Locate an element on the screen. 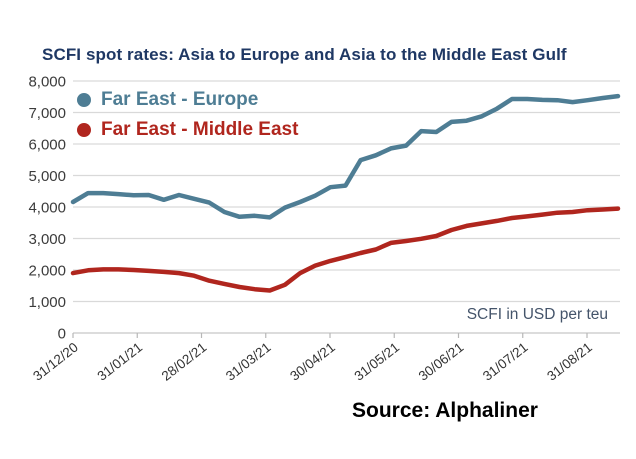 This screenshot has height=459, width=636. x-tick-label: 30/04/21 is located at coordinates (312, 362).